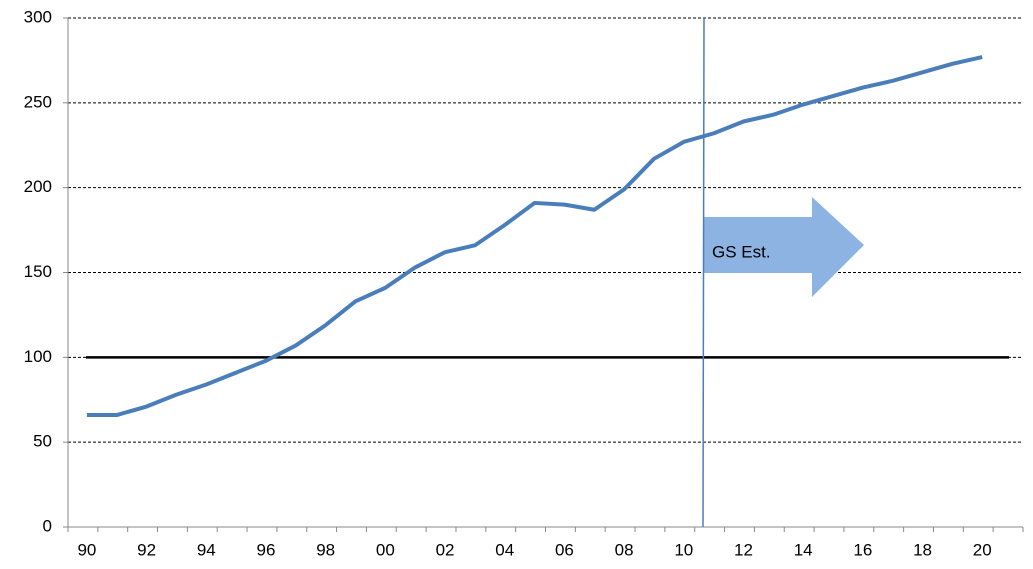  I want to click on y-tick-label: 200, so click(38, 186).